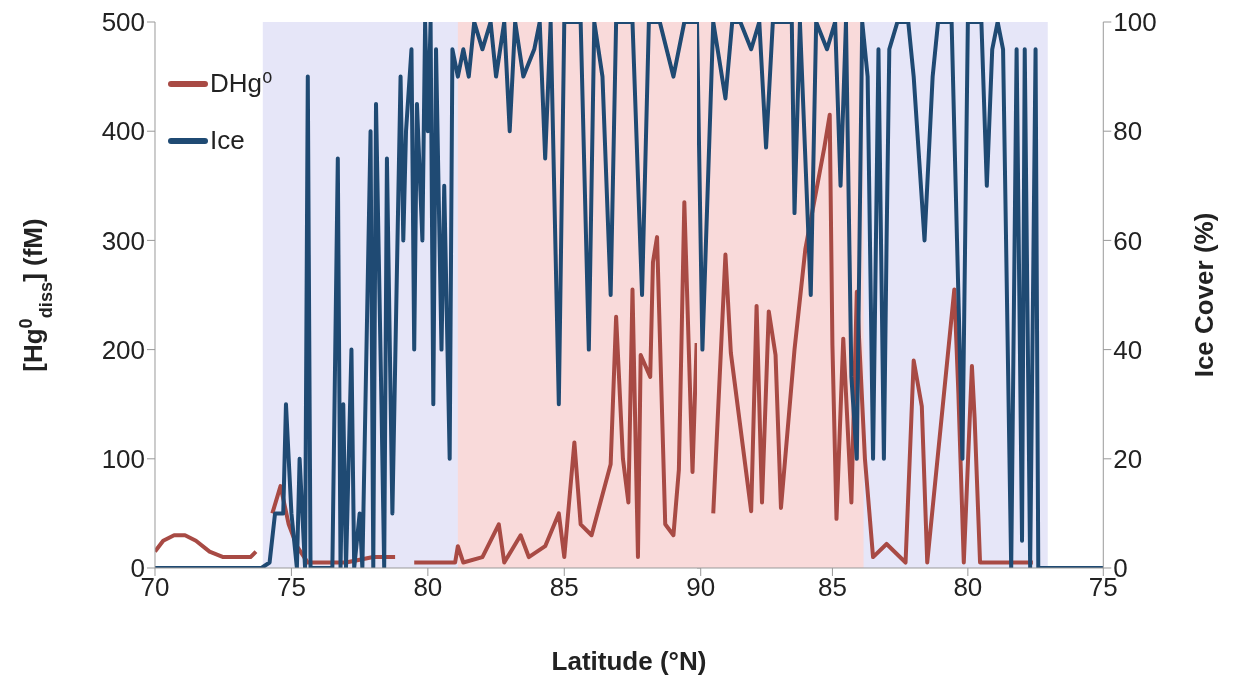 The image size is (1242, 692). Describe the element at coordinates (123, 22) in the screenshot. I see `y-tick-label: 500` at that location.